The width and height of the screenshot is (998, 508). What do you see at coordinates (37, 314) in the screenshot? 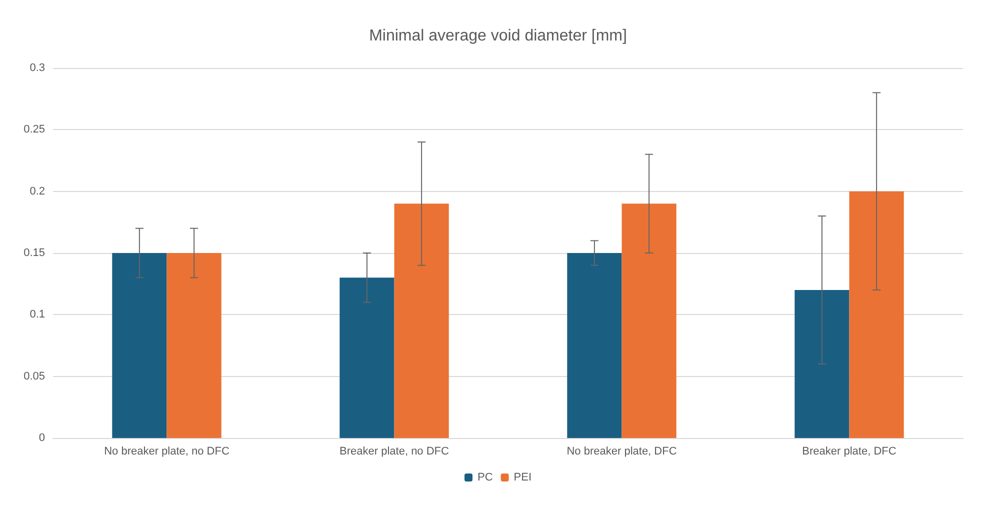
I see `y-tick-label: 0.1` at bounding box center [37, 314].